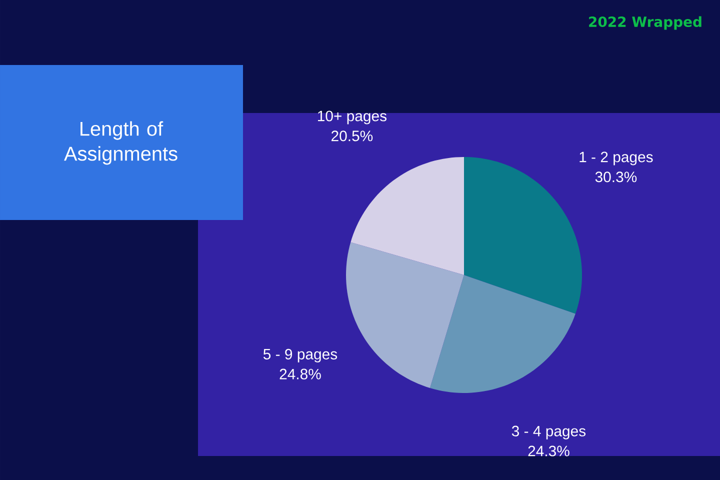  Describe the element at coordinates (616, 177) in the screenshot. I see `data-label: 30.3%` at that location.